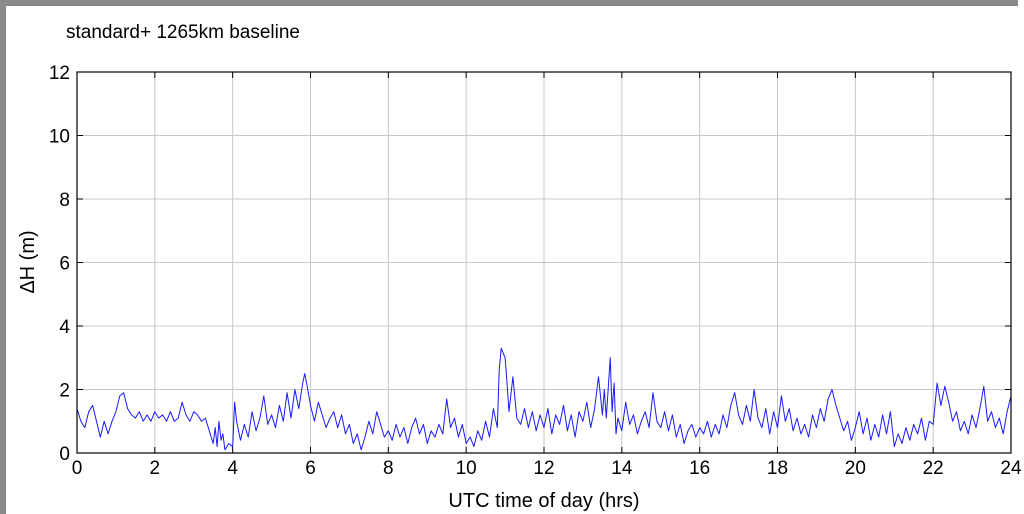 Image resolution: width=1024 pixels, height=514 pixels. I want to click on x-tick-label: 2, so click(155, 468).